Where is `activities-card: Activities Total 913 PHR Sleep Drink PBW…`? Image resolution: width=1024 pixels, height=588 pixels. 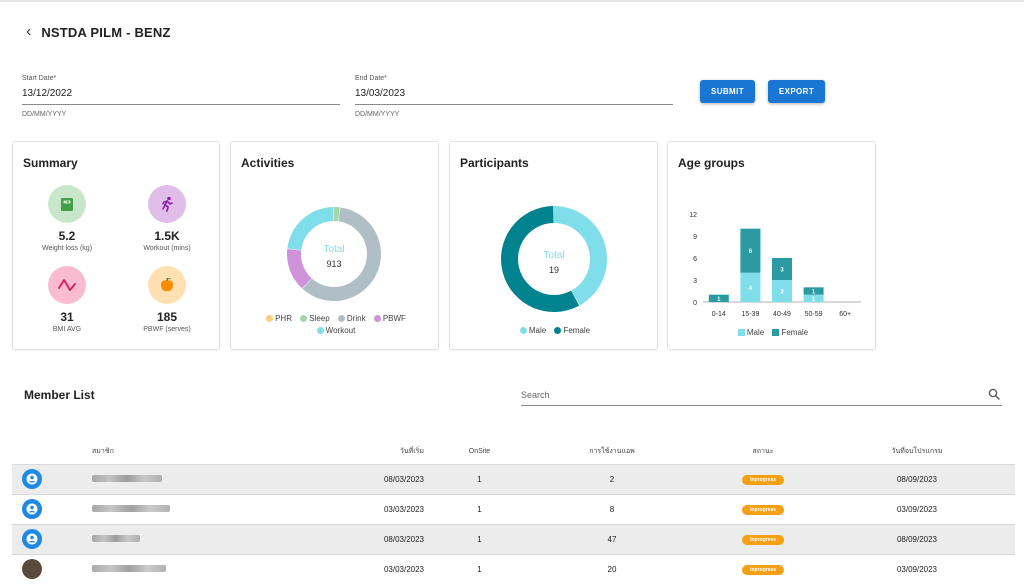 activities-card: Activities Total 913 PHR Sleep Drink PBW… is located at coordinates (334, 245).